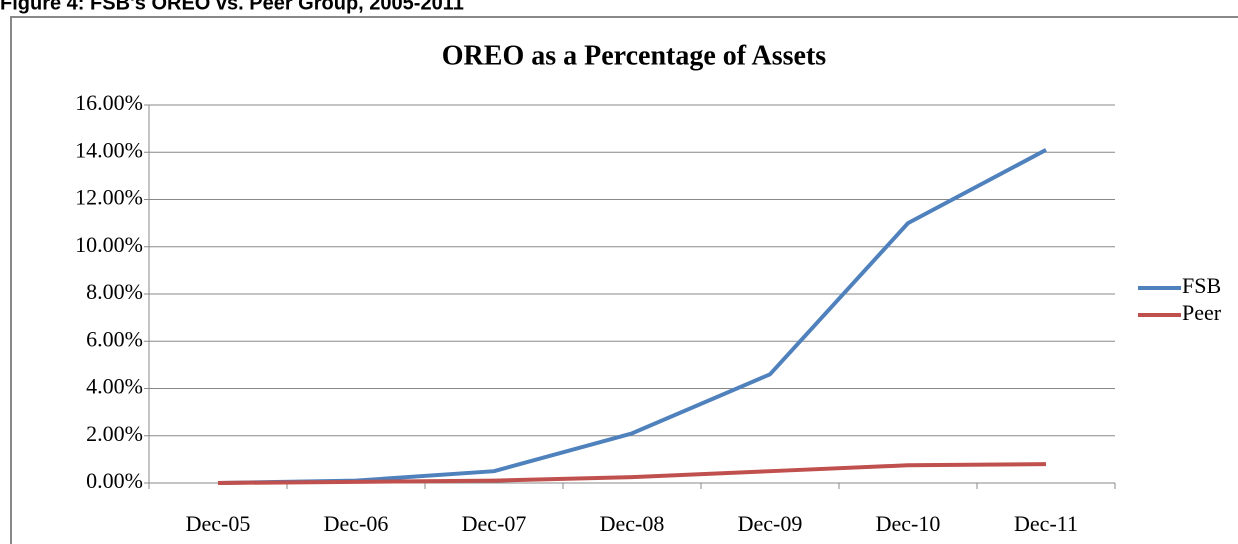 The height and width of the screenshot is (544, 1238). Describe the element at coordinates (114, 386) in the screenshot. I see `y-tick-label: 4.00%` at that location.